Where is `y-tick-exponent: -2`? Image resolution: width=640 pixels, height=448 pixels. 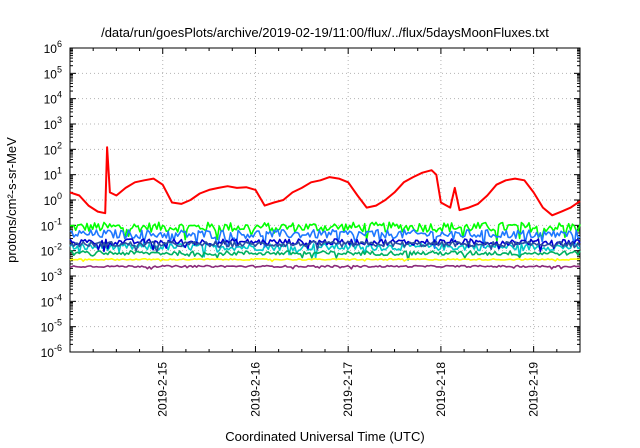 y-tick-exponent: -2 is located at coordinates (58, 247).